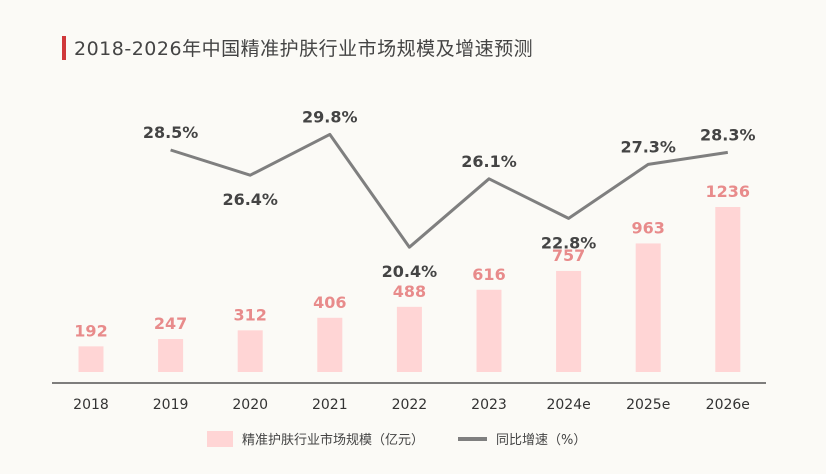  I want to click on bar-label-2024e: 757, so click(568, 255).